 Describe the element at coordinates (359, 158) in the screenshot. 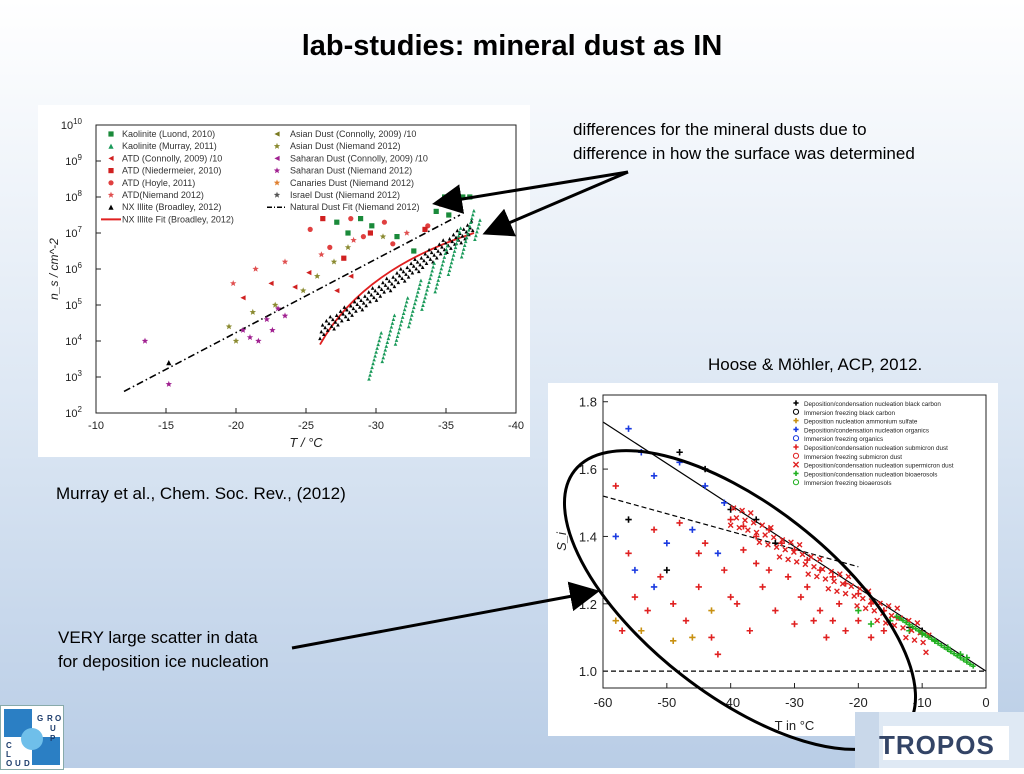

I see `left-legend-label: Saharan Dust (Connolly, 2009) /10` at that location.